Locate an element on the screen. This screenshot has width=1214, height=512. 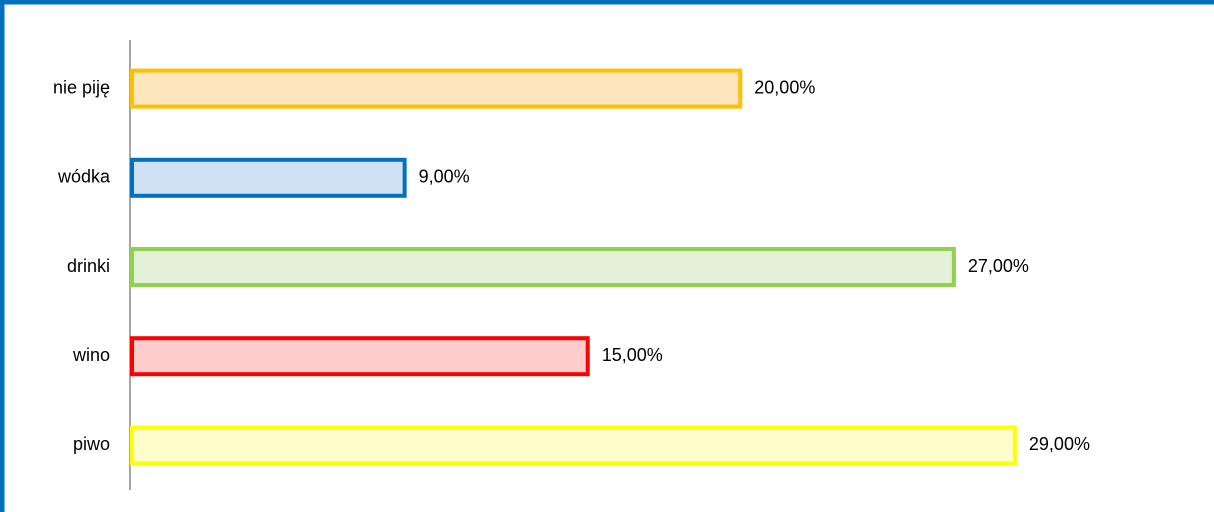
value-label: 9,00% is located at coordinates (444, 177).